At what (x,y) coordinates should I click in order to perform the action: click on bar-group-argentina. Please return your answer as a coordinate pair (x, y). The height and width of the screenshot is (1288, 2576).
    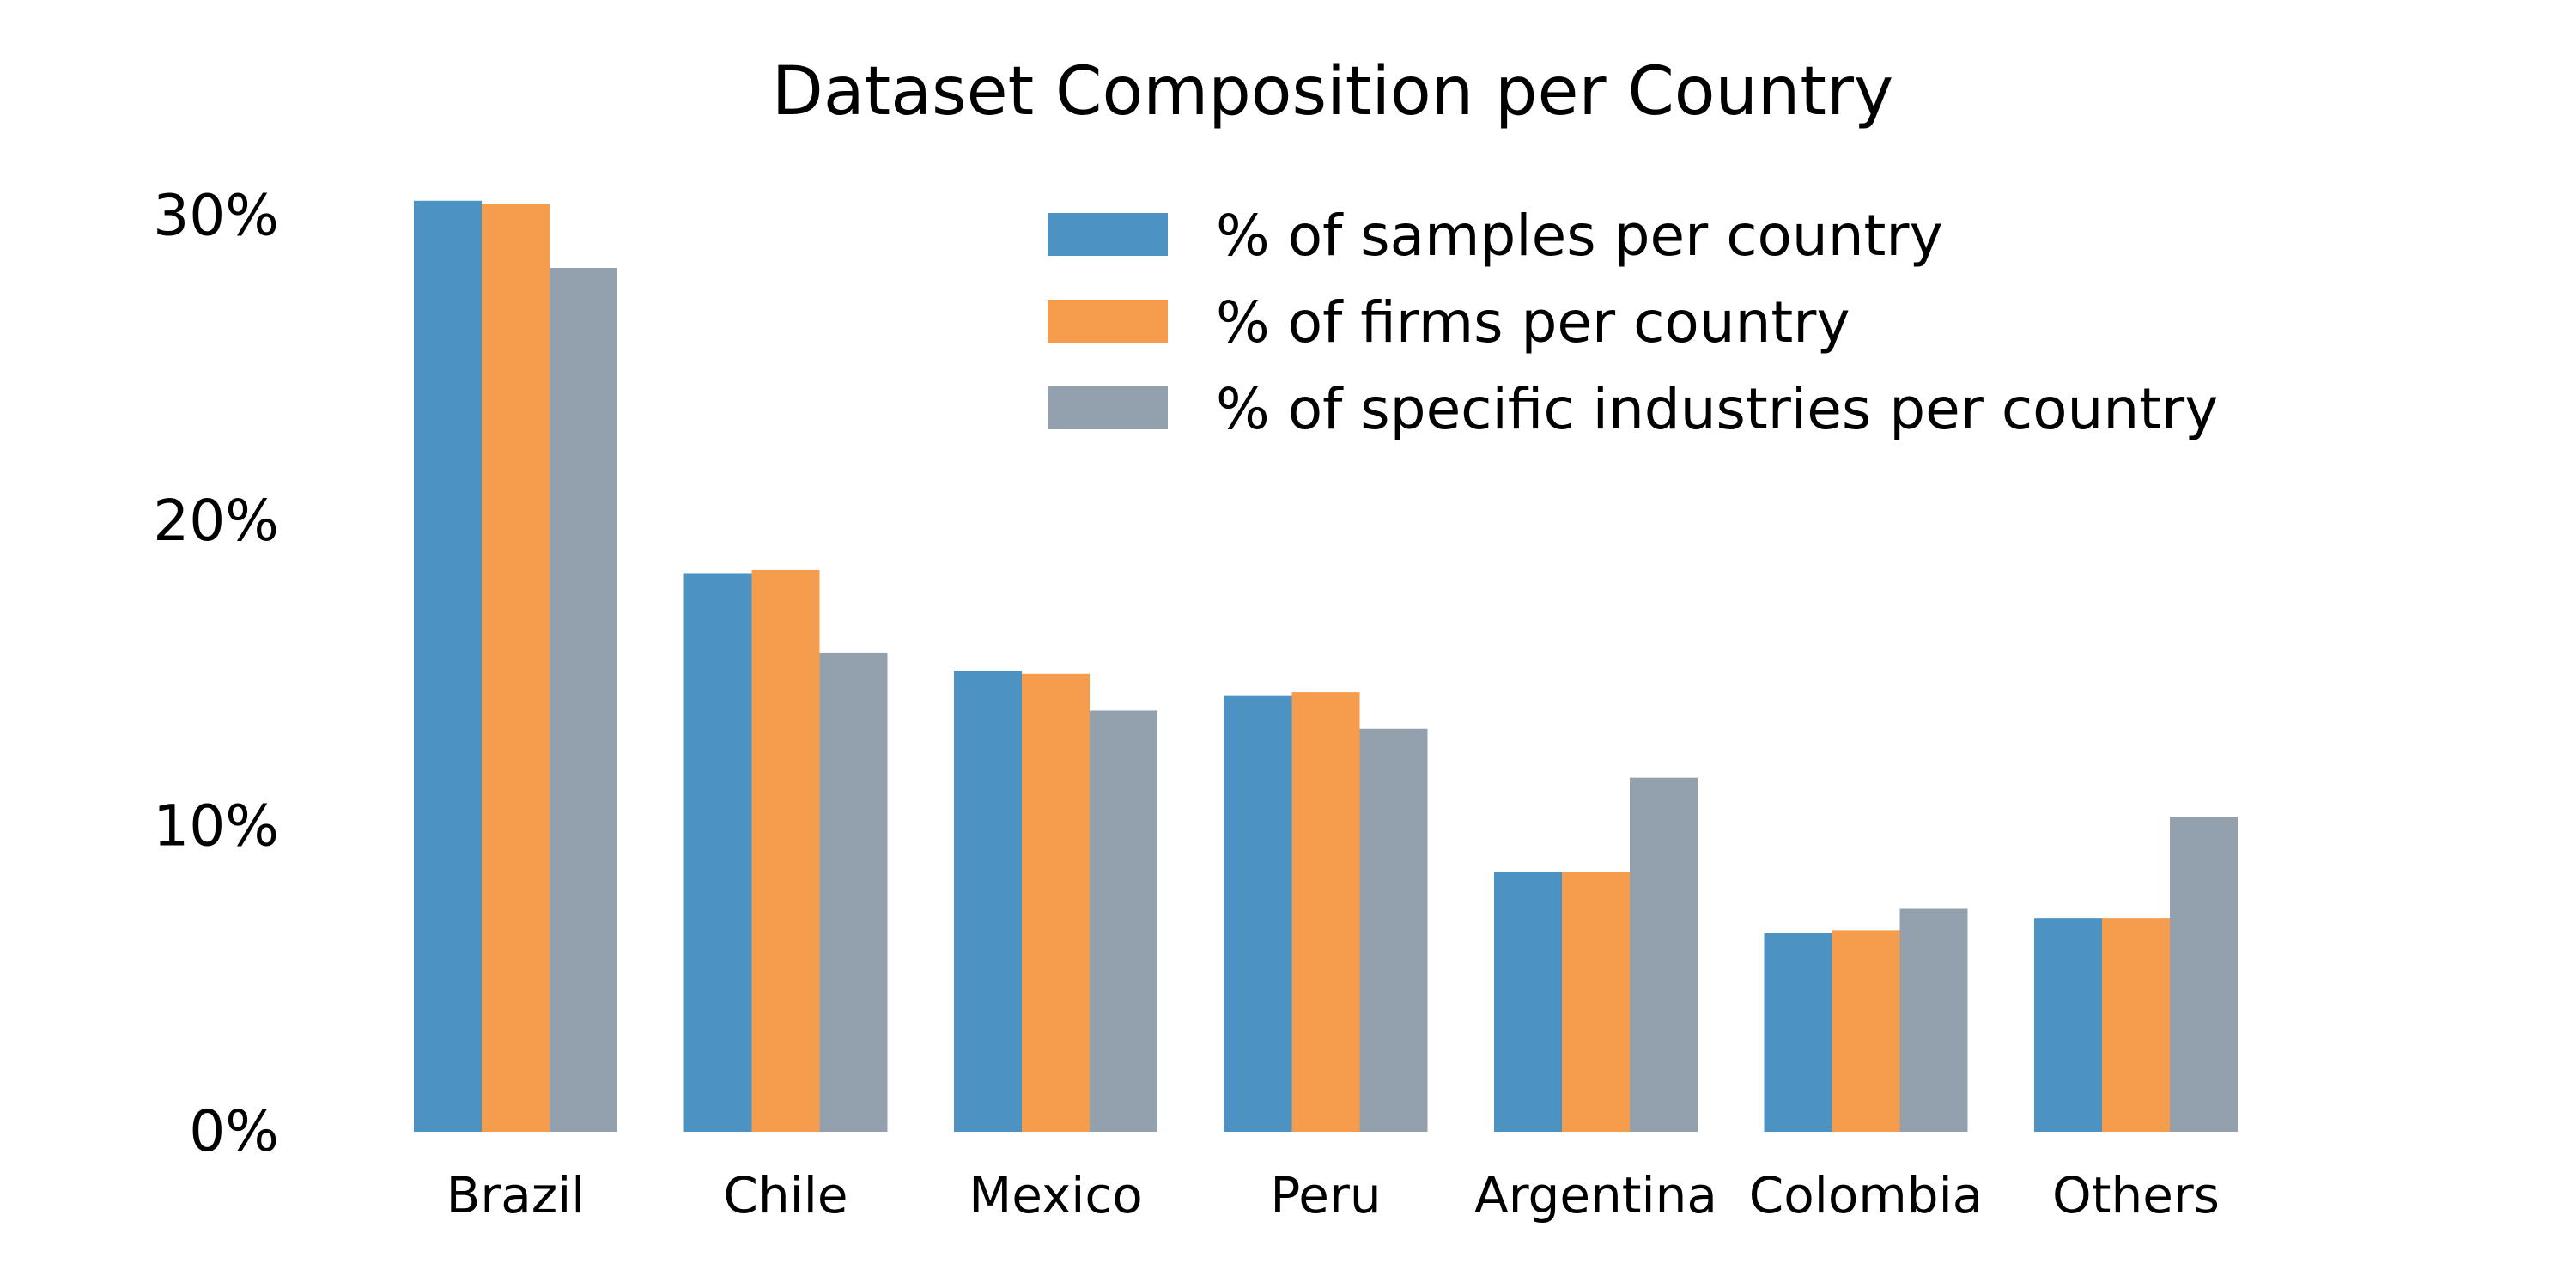
    Looking at the image, I should click on (1596, 954).